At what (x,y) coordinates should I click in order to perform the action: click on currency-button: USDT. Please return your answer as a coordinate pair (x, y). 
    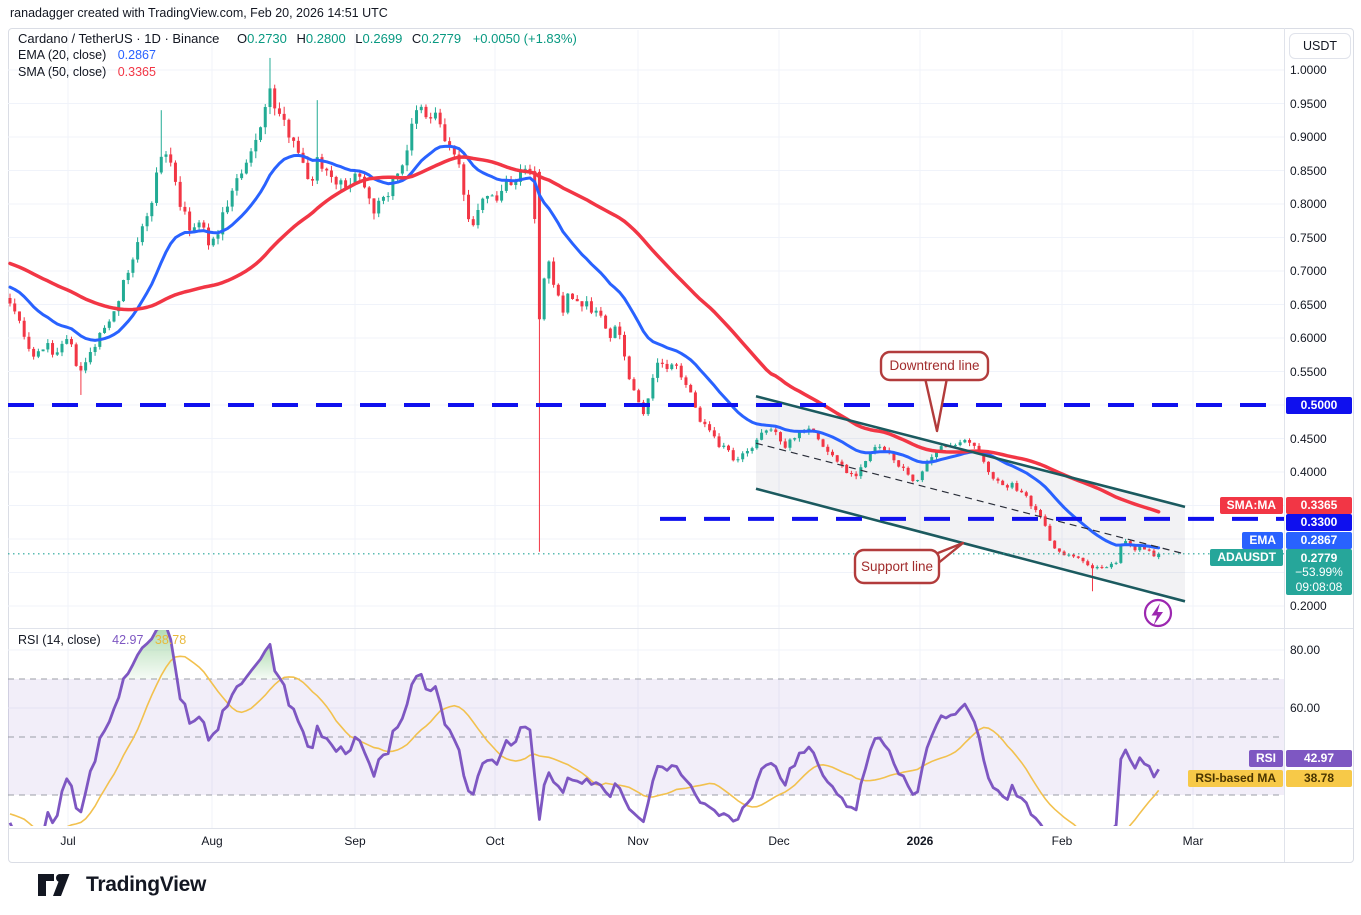
    Looking at the image, I should click on (1320, 46).